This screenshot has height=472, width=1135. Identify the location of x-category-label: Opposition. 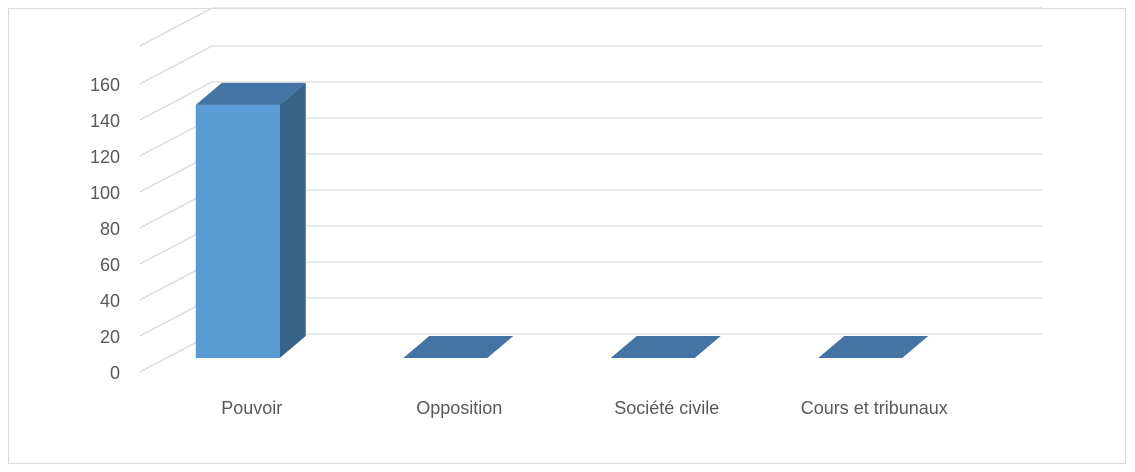
(459, 408).